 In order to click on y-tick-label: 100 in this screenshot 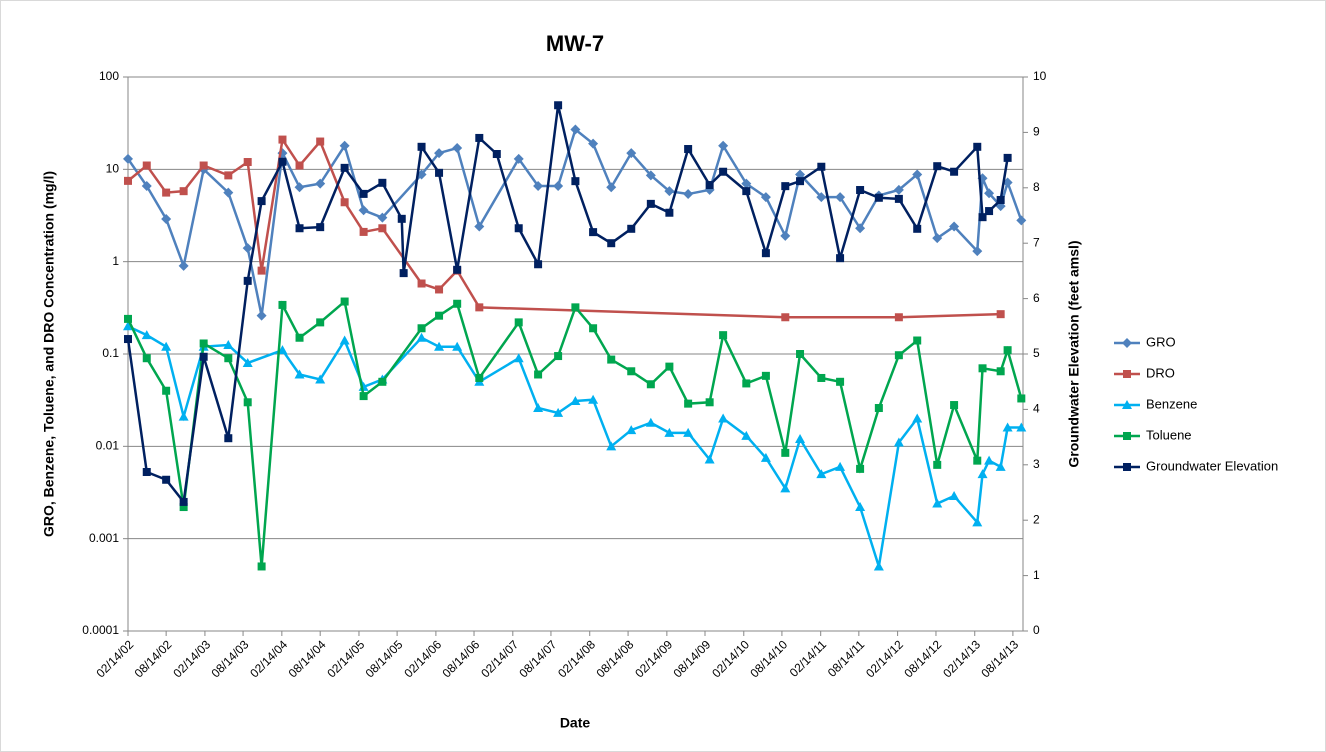, I will do `click(109, 76)`.